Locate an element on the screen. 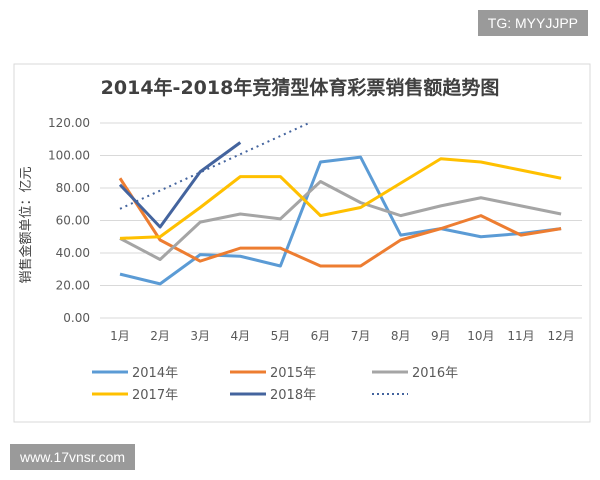 The height and width of the screenshot is (480, 600). x-tick-label: 5月 is located at coordinates (281, 336).